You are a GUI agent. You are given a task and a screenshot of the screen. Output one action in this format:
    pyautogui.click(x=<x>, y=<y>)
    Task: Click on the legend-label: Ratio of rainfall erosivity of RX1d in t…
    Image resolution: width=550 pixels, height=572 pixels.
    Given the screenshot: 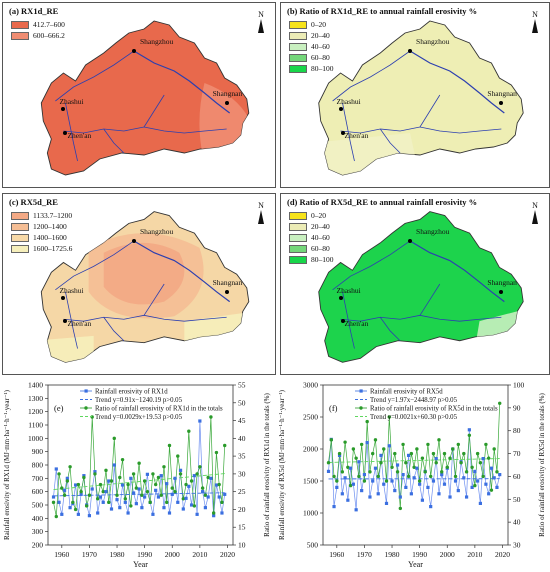 What is the action you would take?
    pyautogui.click(x=159, y=409)
    